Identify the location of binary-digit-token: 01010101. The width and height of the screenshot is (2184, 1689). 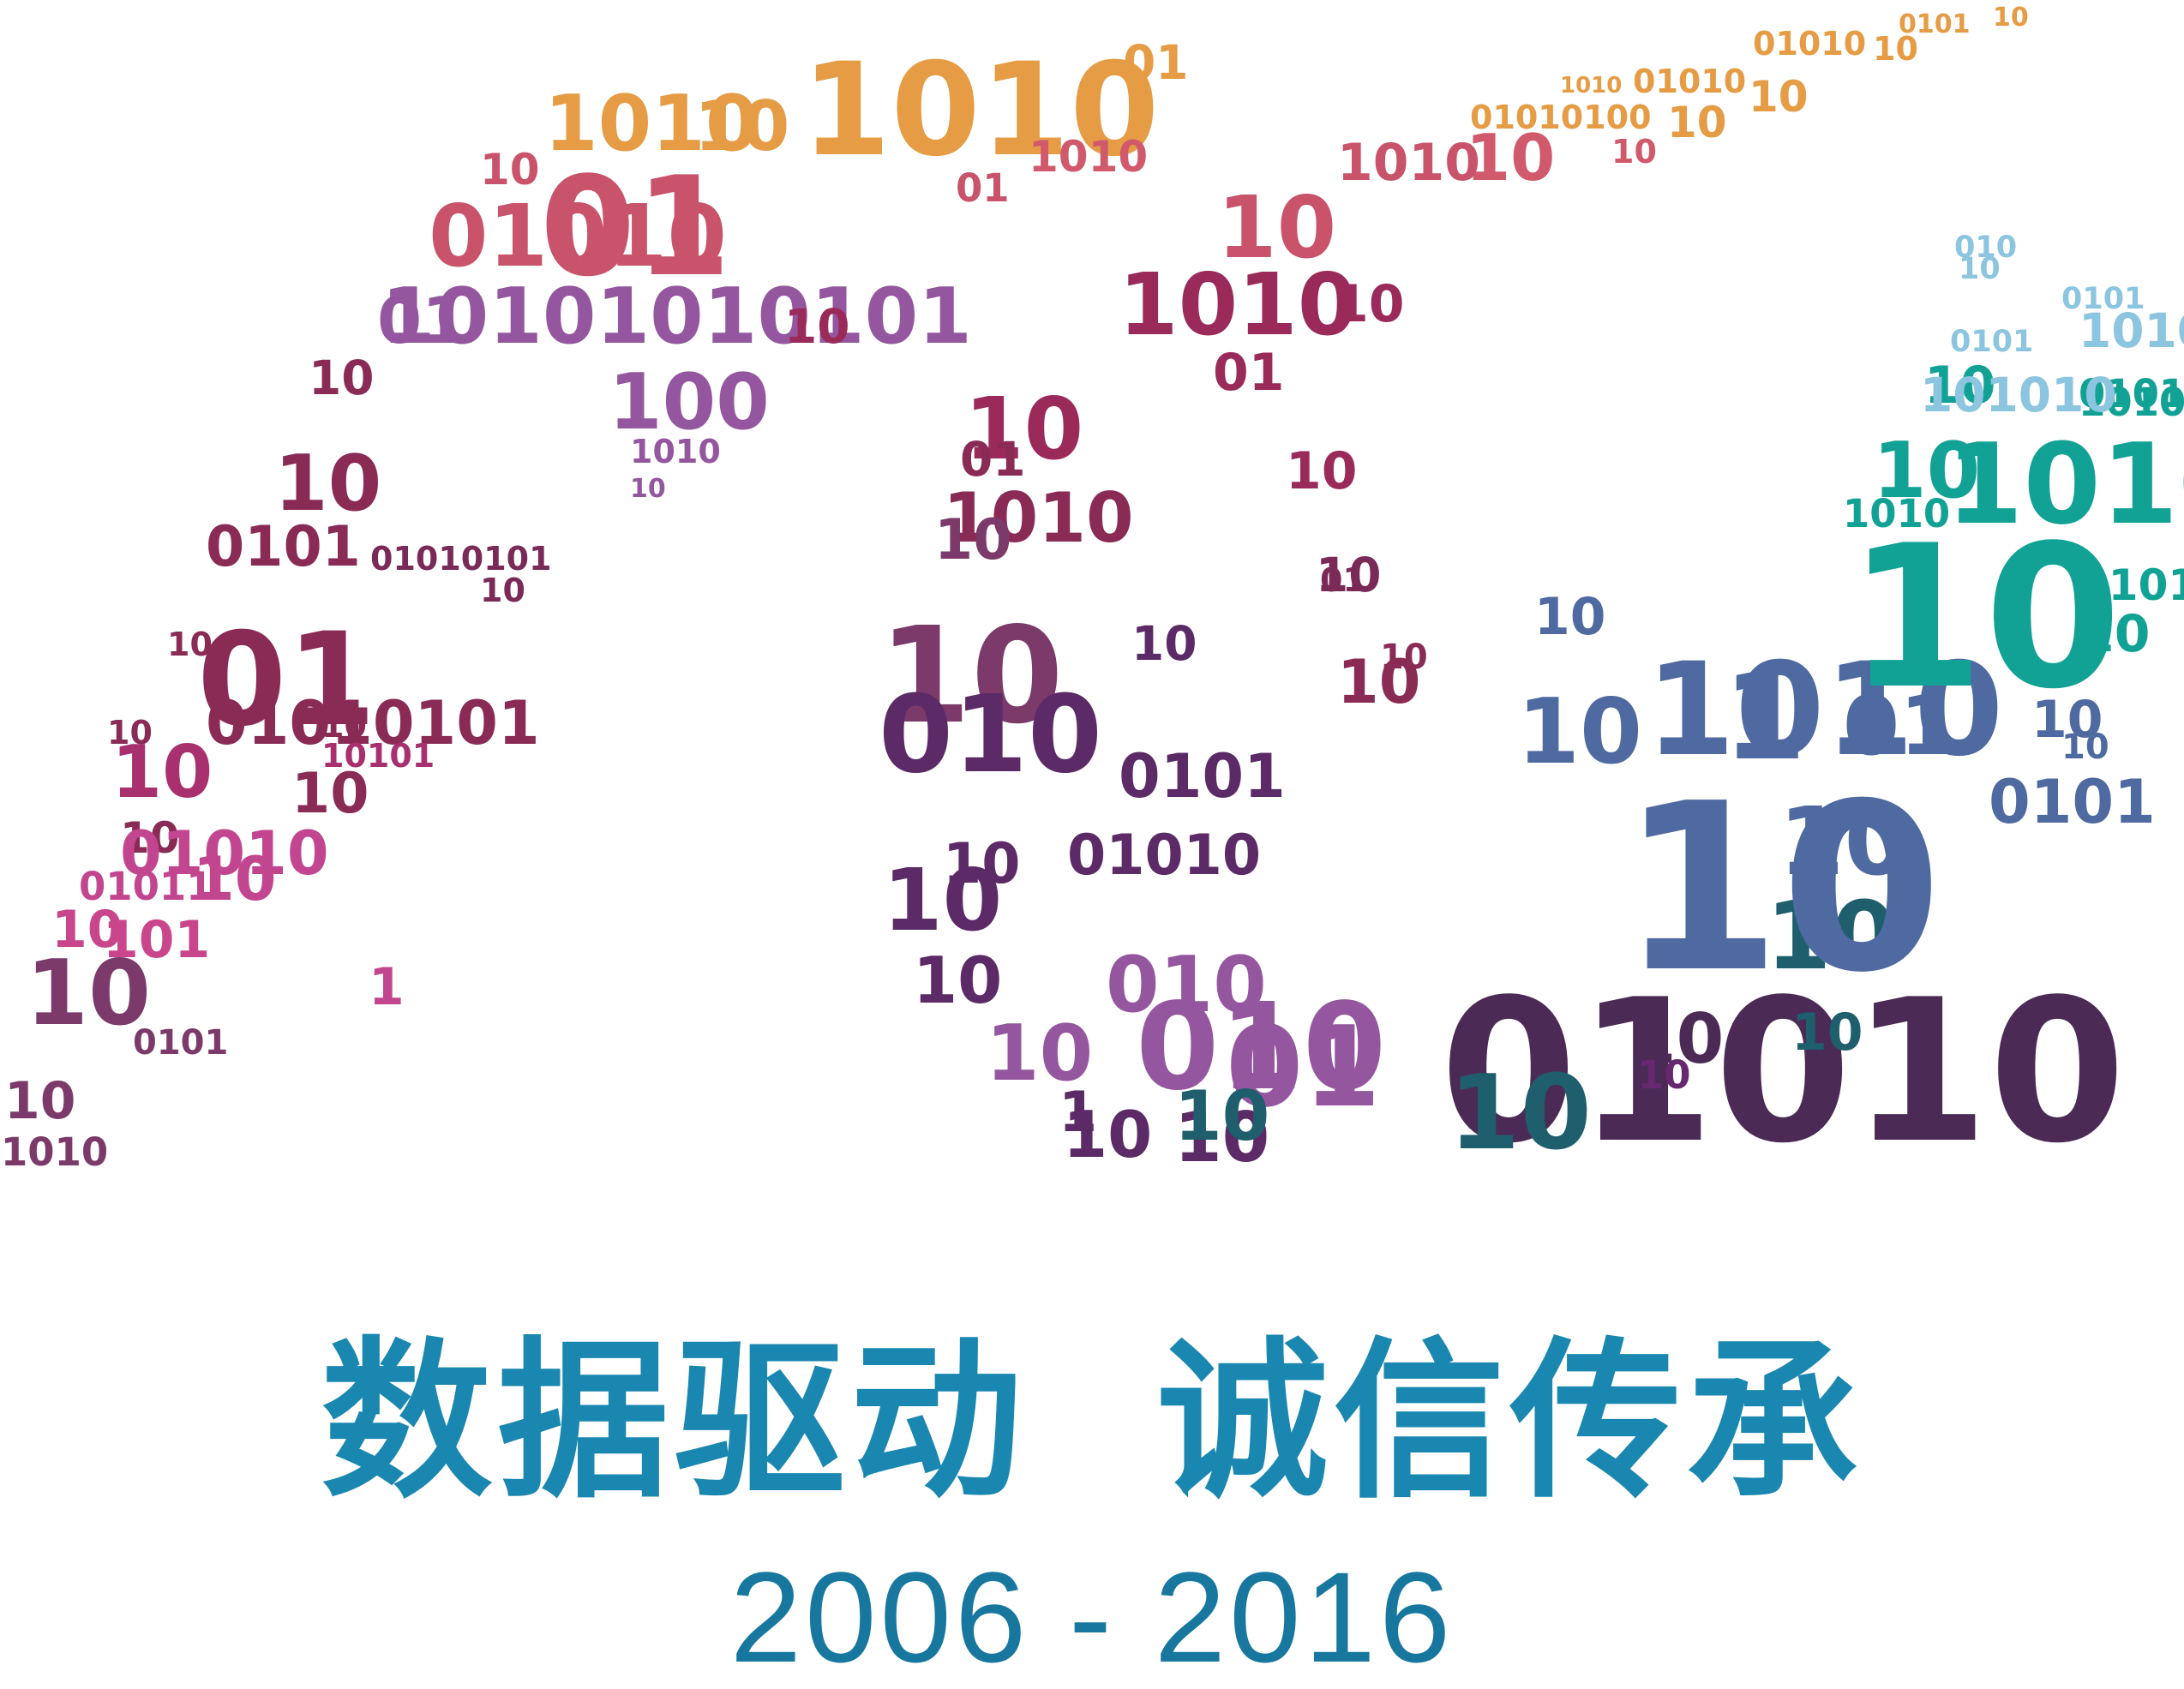
(373, 723).